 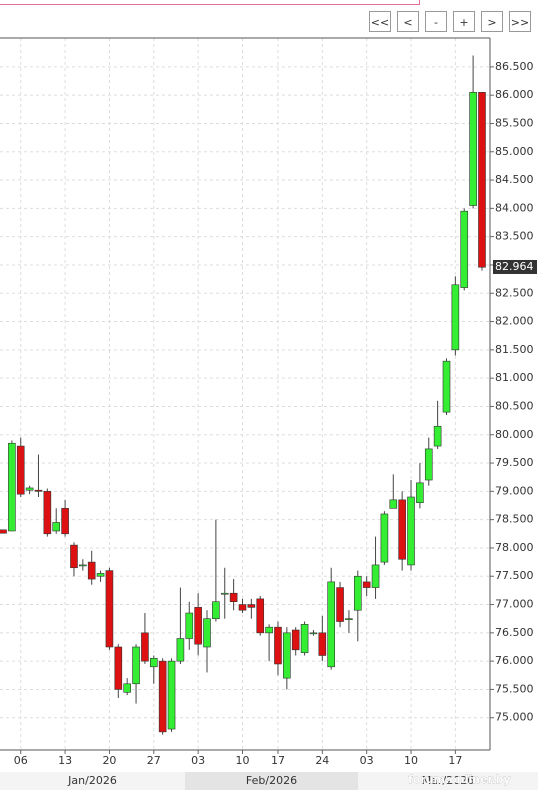 What do you see at coordinates (210, 2) in the screenshot?
I see `input-box` at bounding box center [210, 2].